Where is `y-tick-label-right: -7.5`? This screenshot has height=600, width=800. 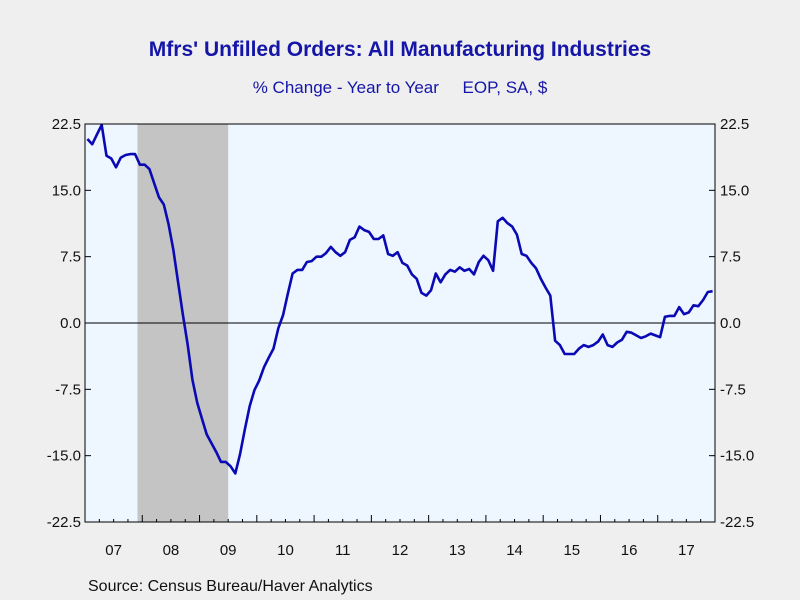 y-tick-label-right: -7.5 is located at coordinates (733, 389).